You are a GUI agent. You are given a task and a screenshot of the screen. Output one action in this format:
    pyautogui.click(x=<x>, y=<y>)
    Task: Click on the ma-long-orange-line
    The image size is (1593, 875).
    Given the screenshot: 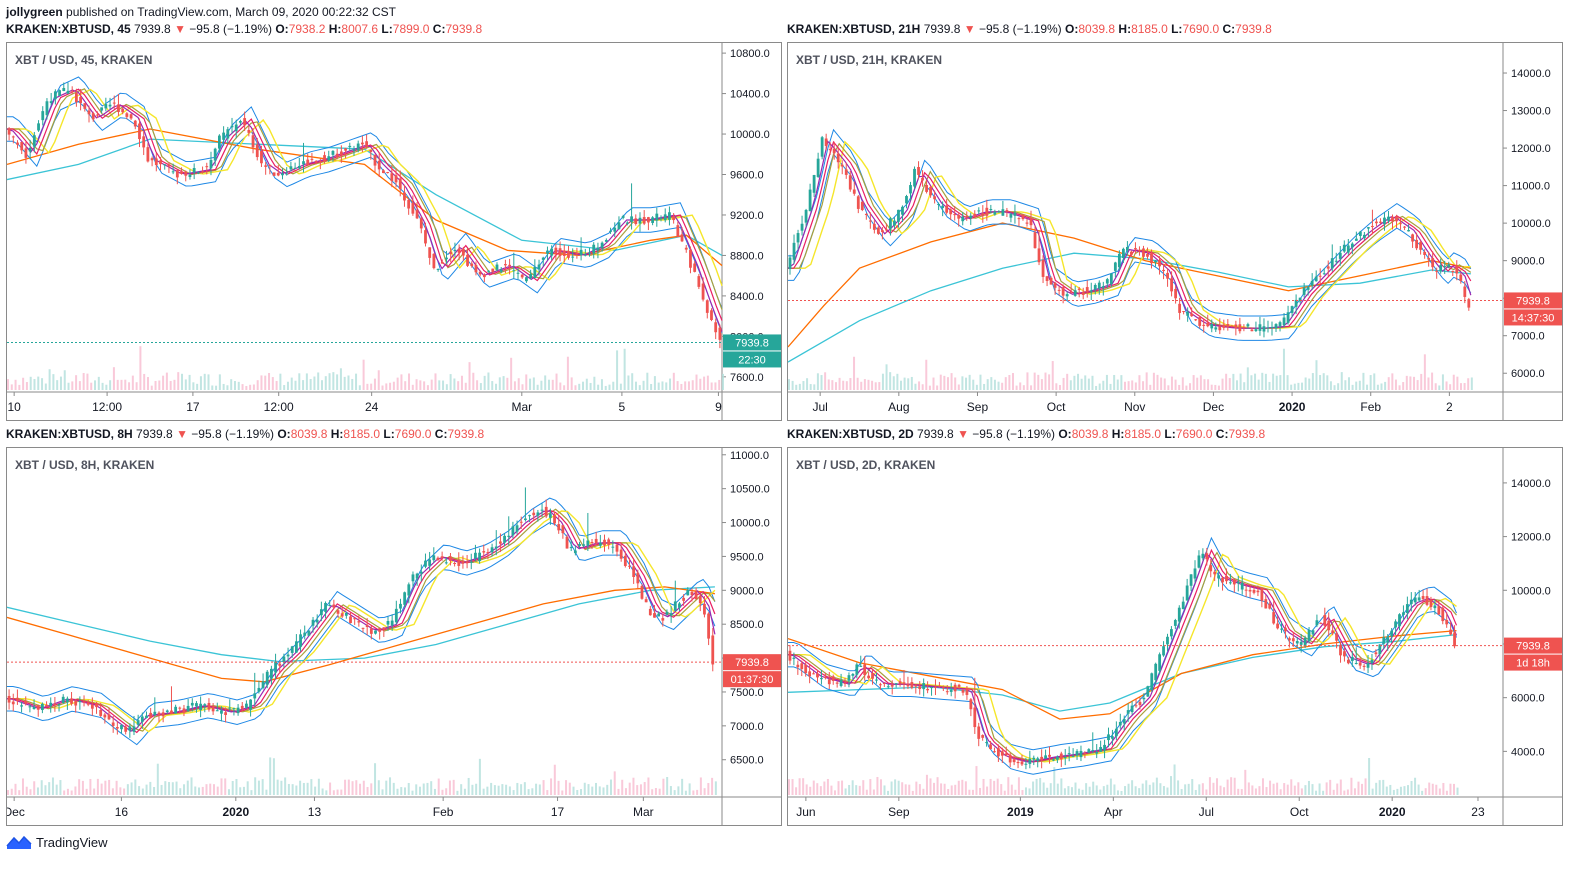 What is the action you would take?
    pyautogui.click(x=365, y=197)
    